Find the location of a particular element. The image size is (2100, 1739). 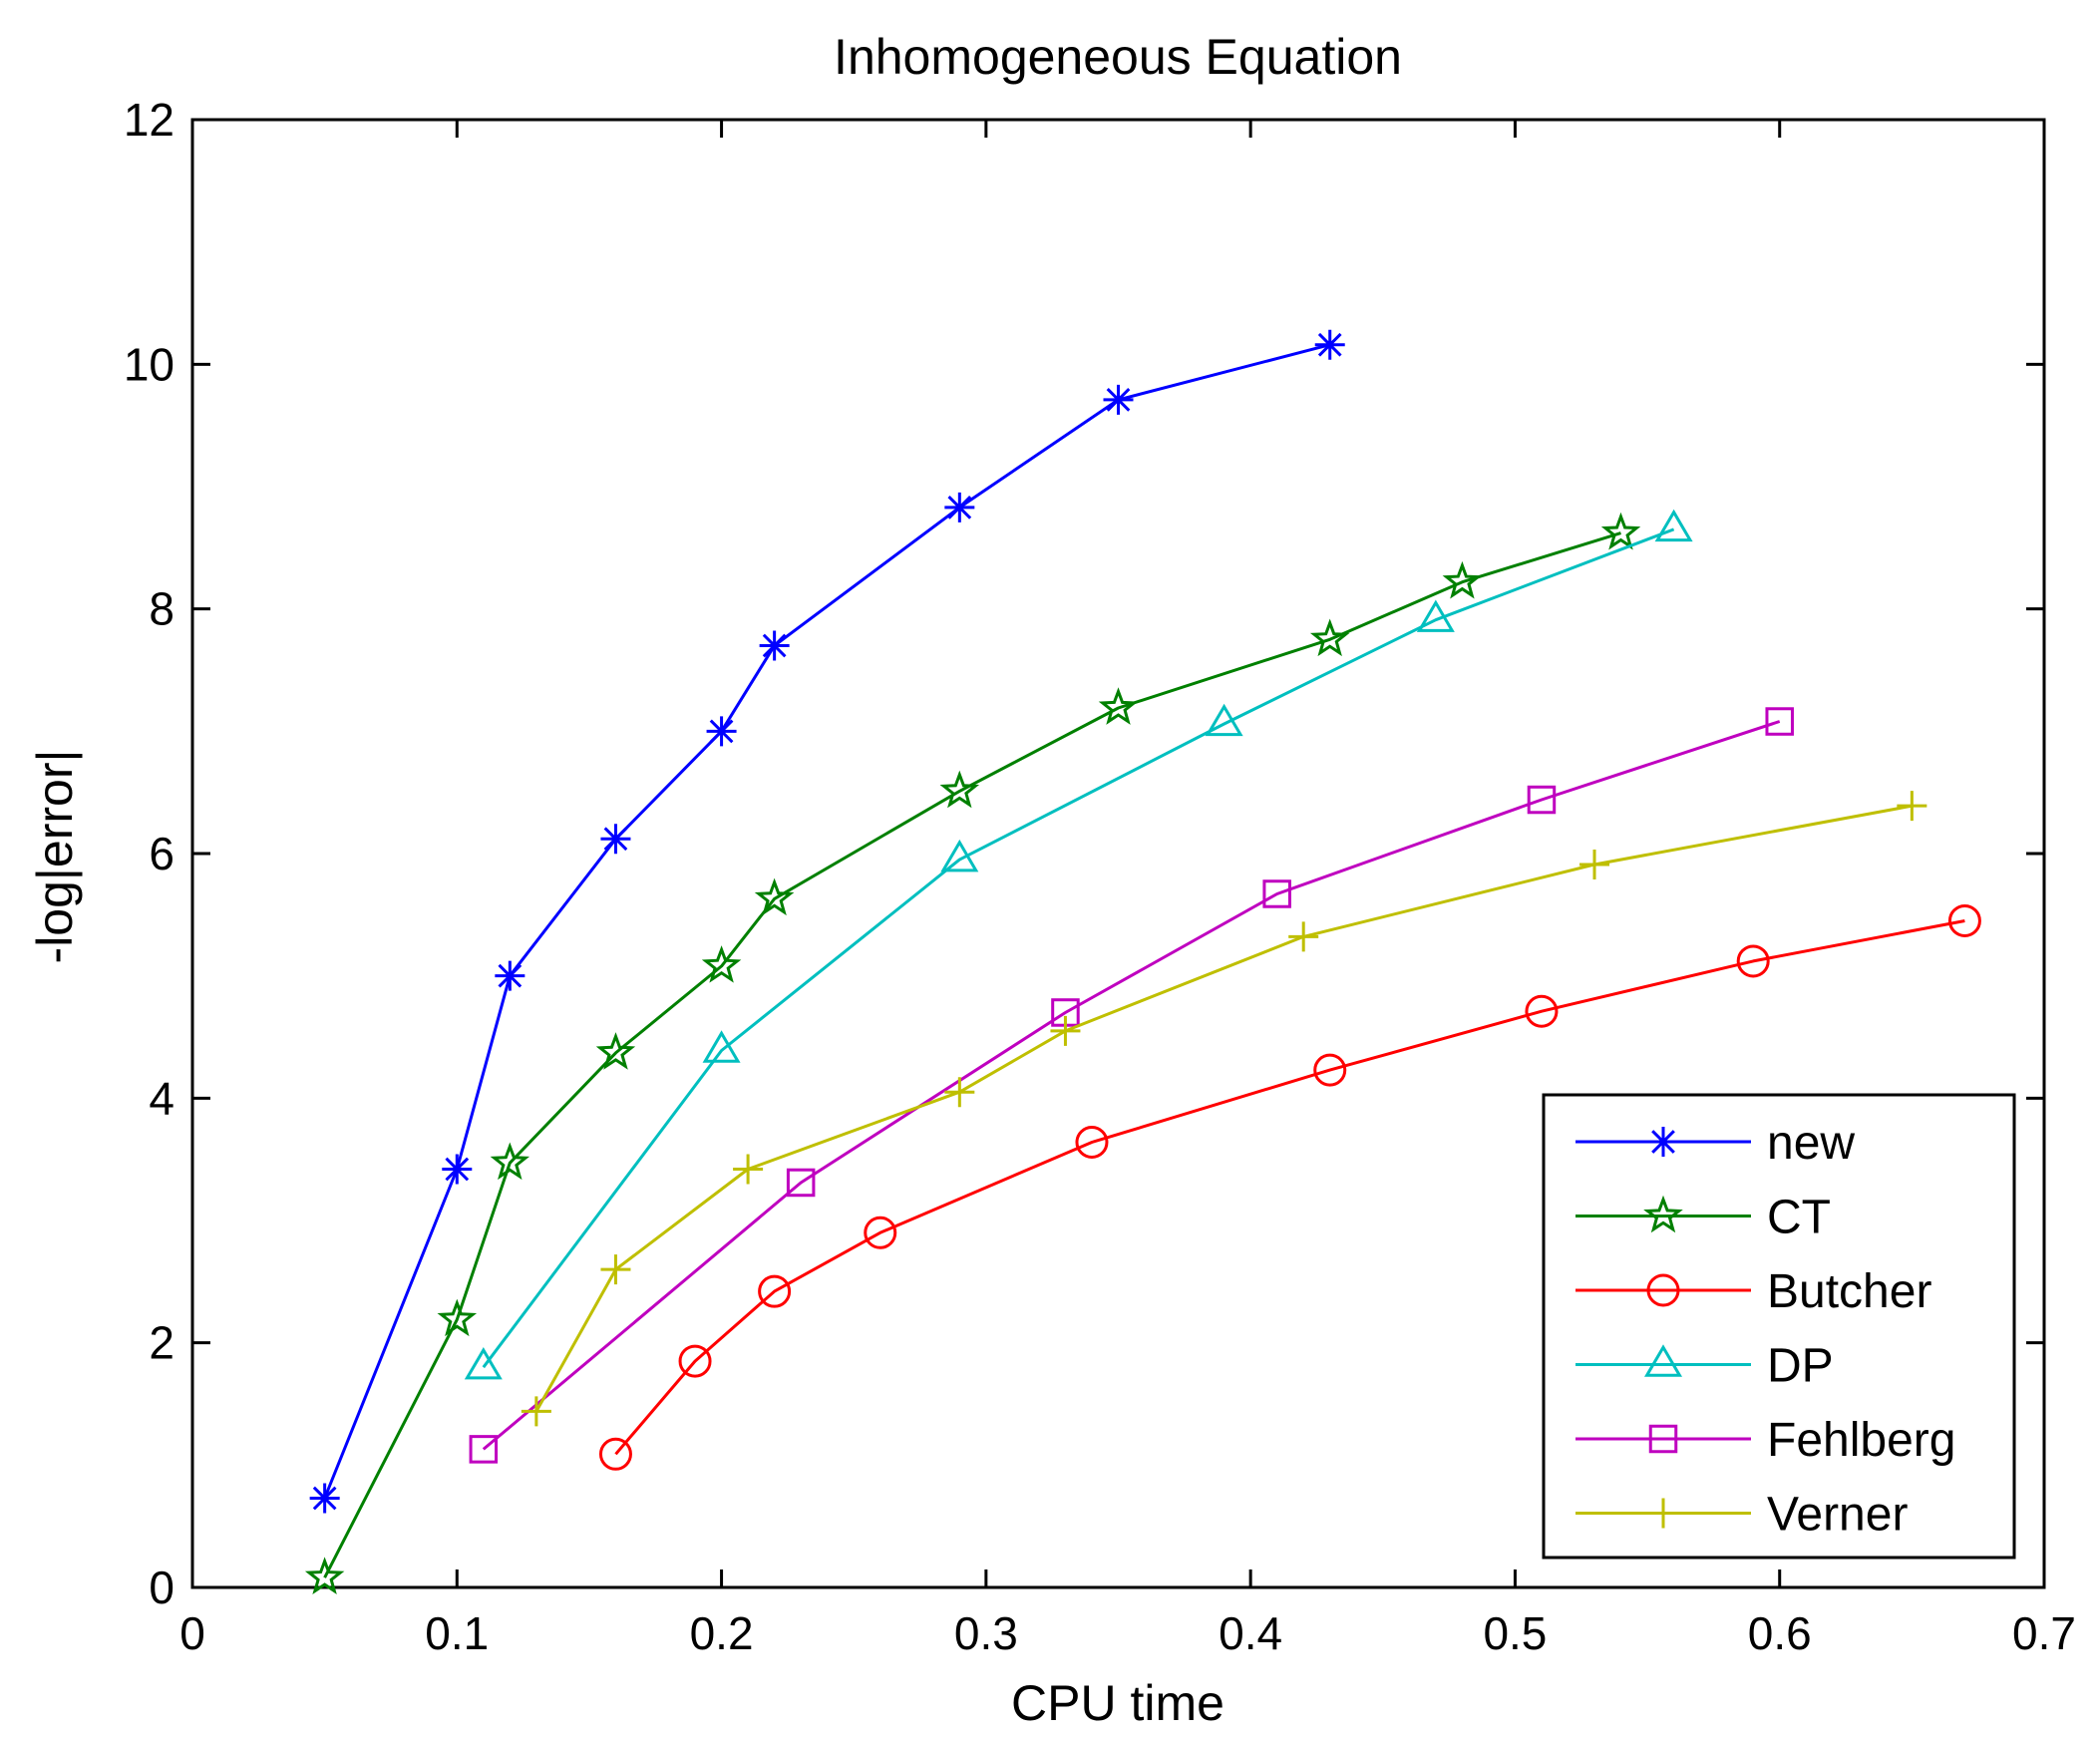

legend-entry: Fehlberg is located at coordinates (1765, 1440).